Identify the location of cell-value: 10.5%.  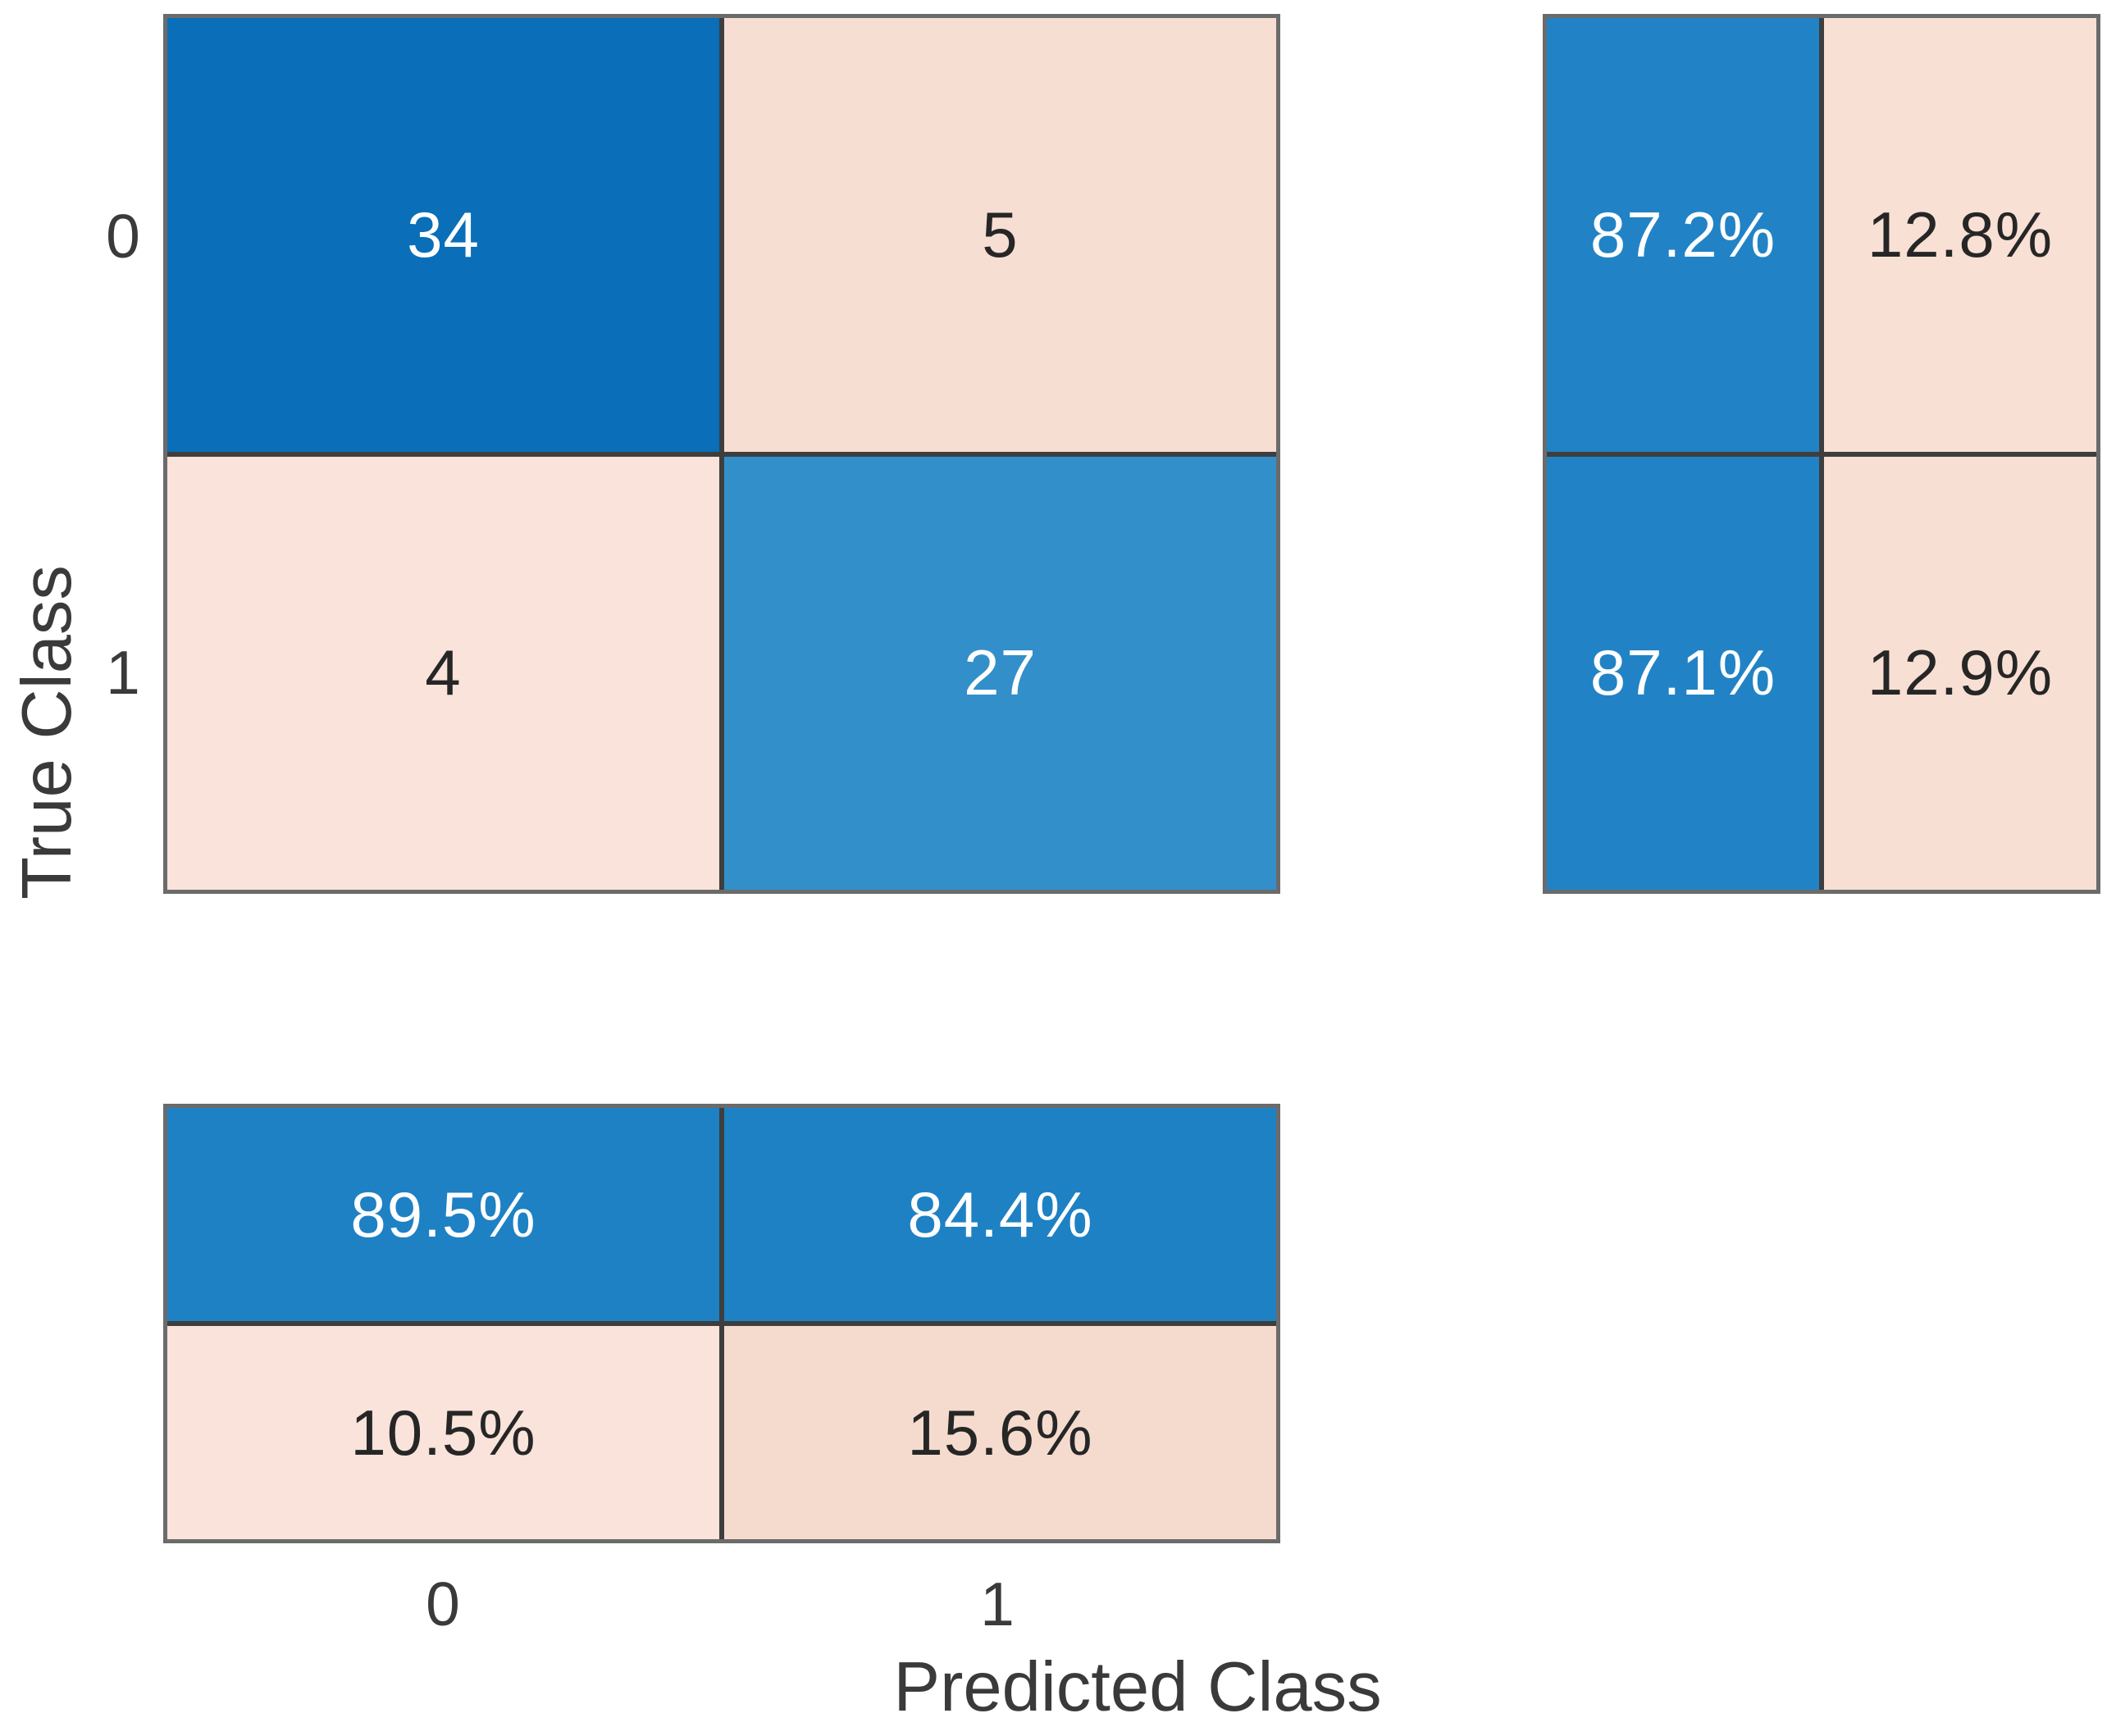
(443, 1433).